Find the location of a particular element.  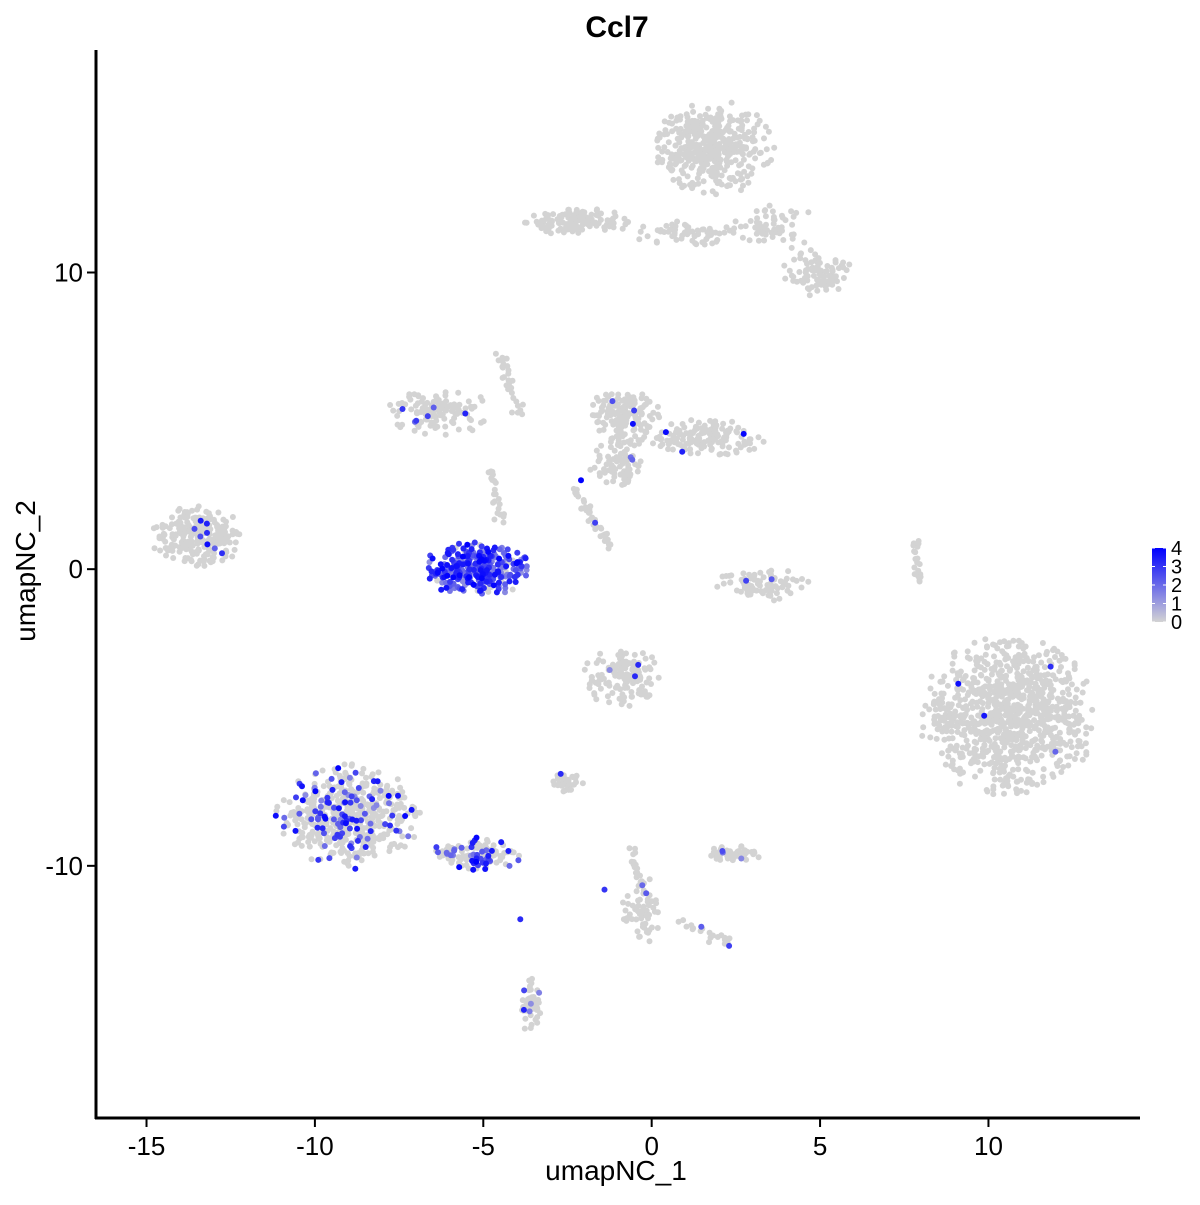

colorbar-tick-label: 1 is located at coordinates (1176, 605).